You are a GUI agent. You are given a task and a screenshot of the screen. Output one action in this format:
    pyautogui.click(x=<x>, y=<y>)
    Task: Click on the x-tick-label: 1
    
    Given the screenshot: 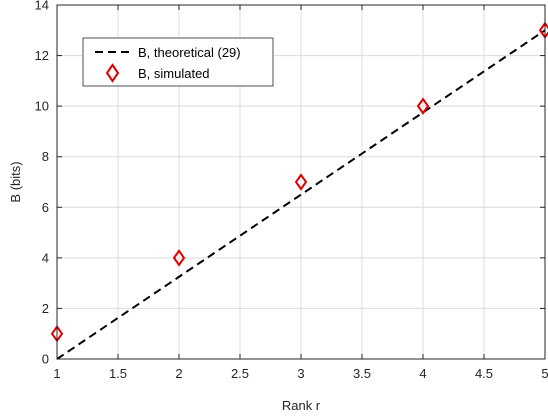 What is the action you would take?
    pyautogui.click(x=56, y=373)
    